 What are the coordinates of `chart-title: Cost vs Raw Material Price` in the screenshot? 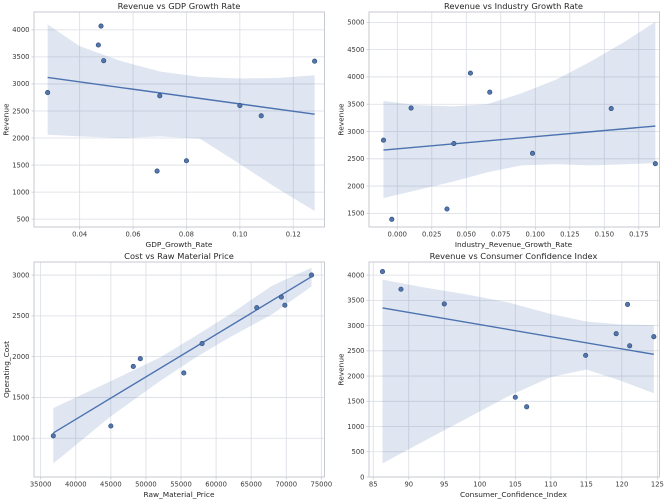 It's located at (179, 256).